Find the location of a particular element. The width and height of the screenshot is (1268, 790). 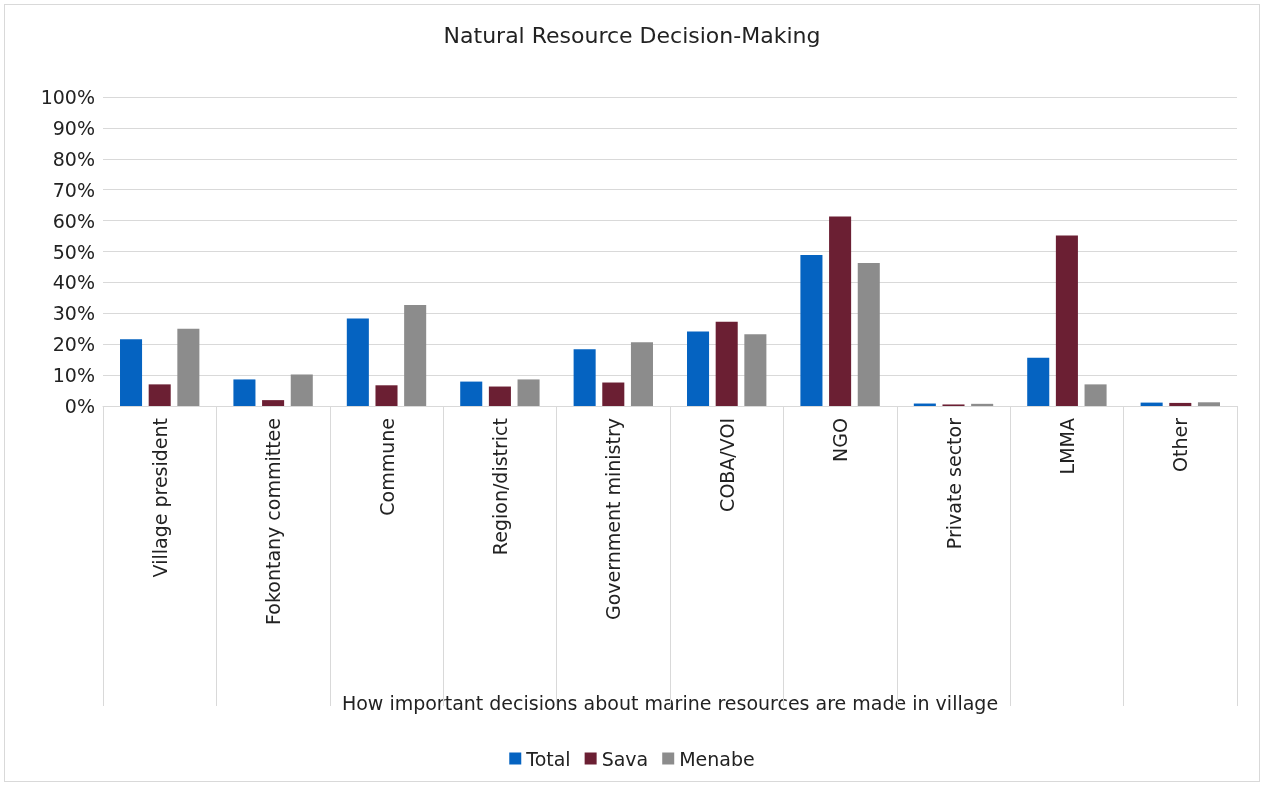

y-tick-label: 10% is located at coordinates (73, 375).